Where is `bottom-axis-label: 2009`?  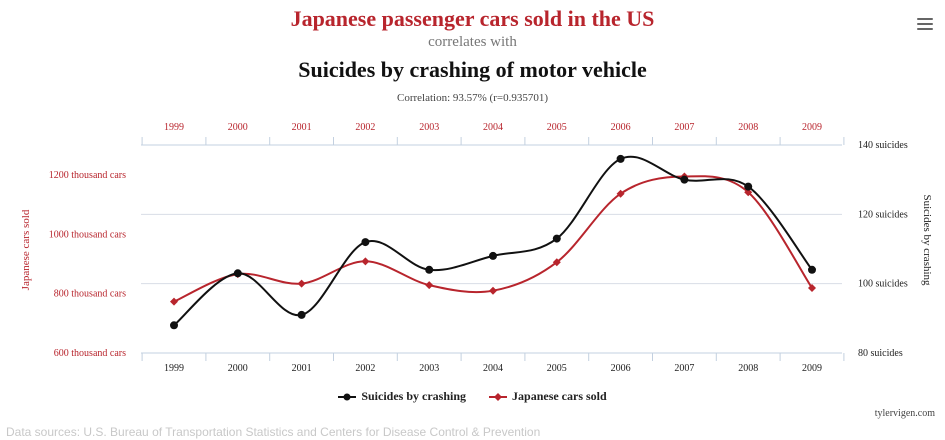
bottom-axis-label: 2009 is located at coordinates (812, 368).